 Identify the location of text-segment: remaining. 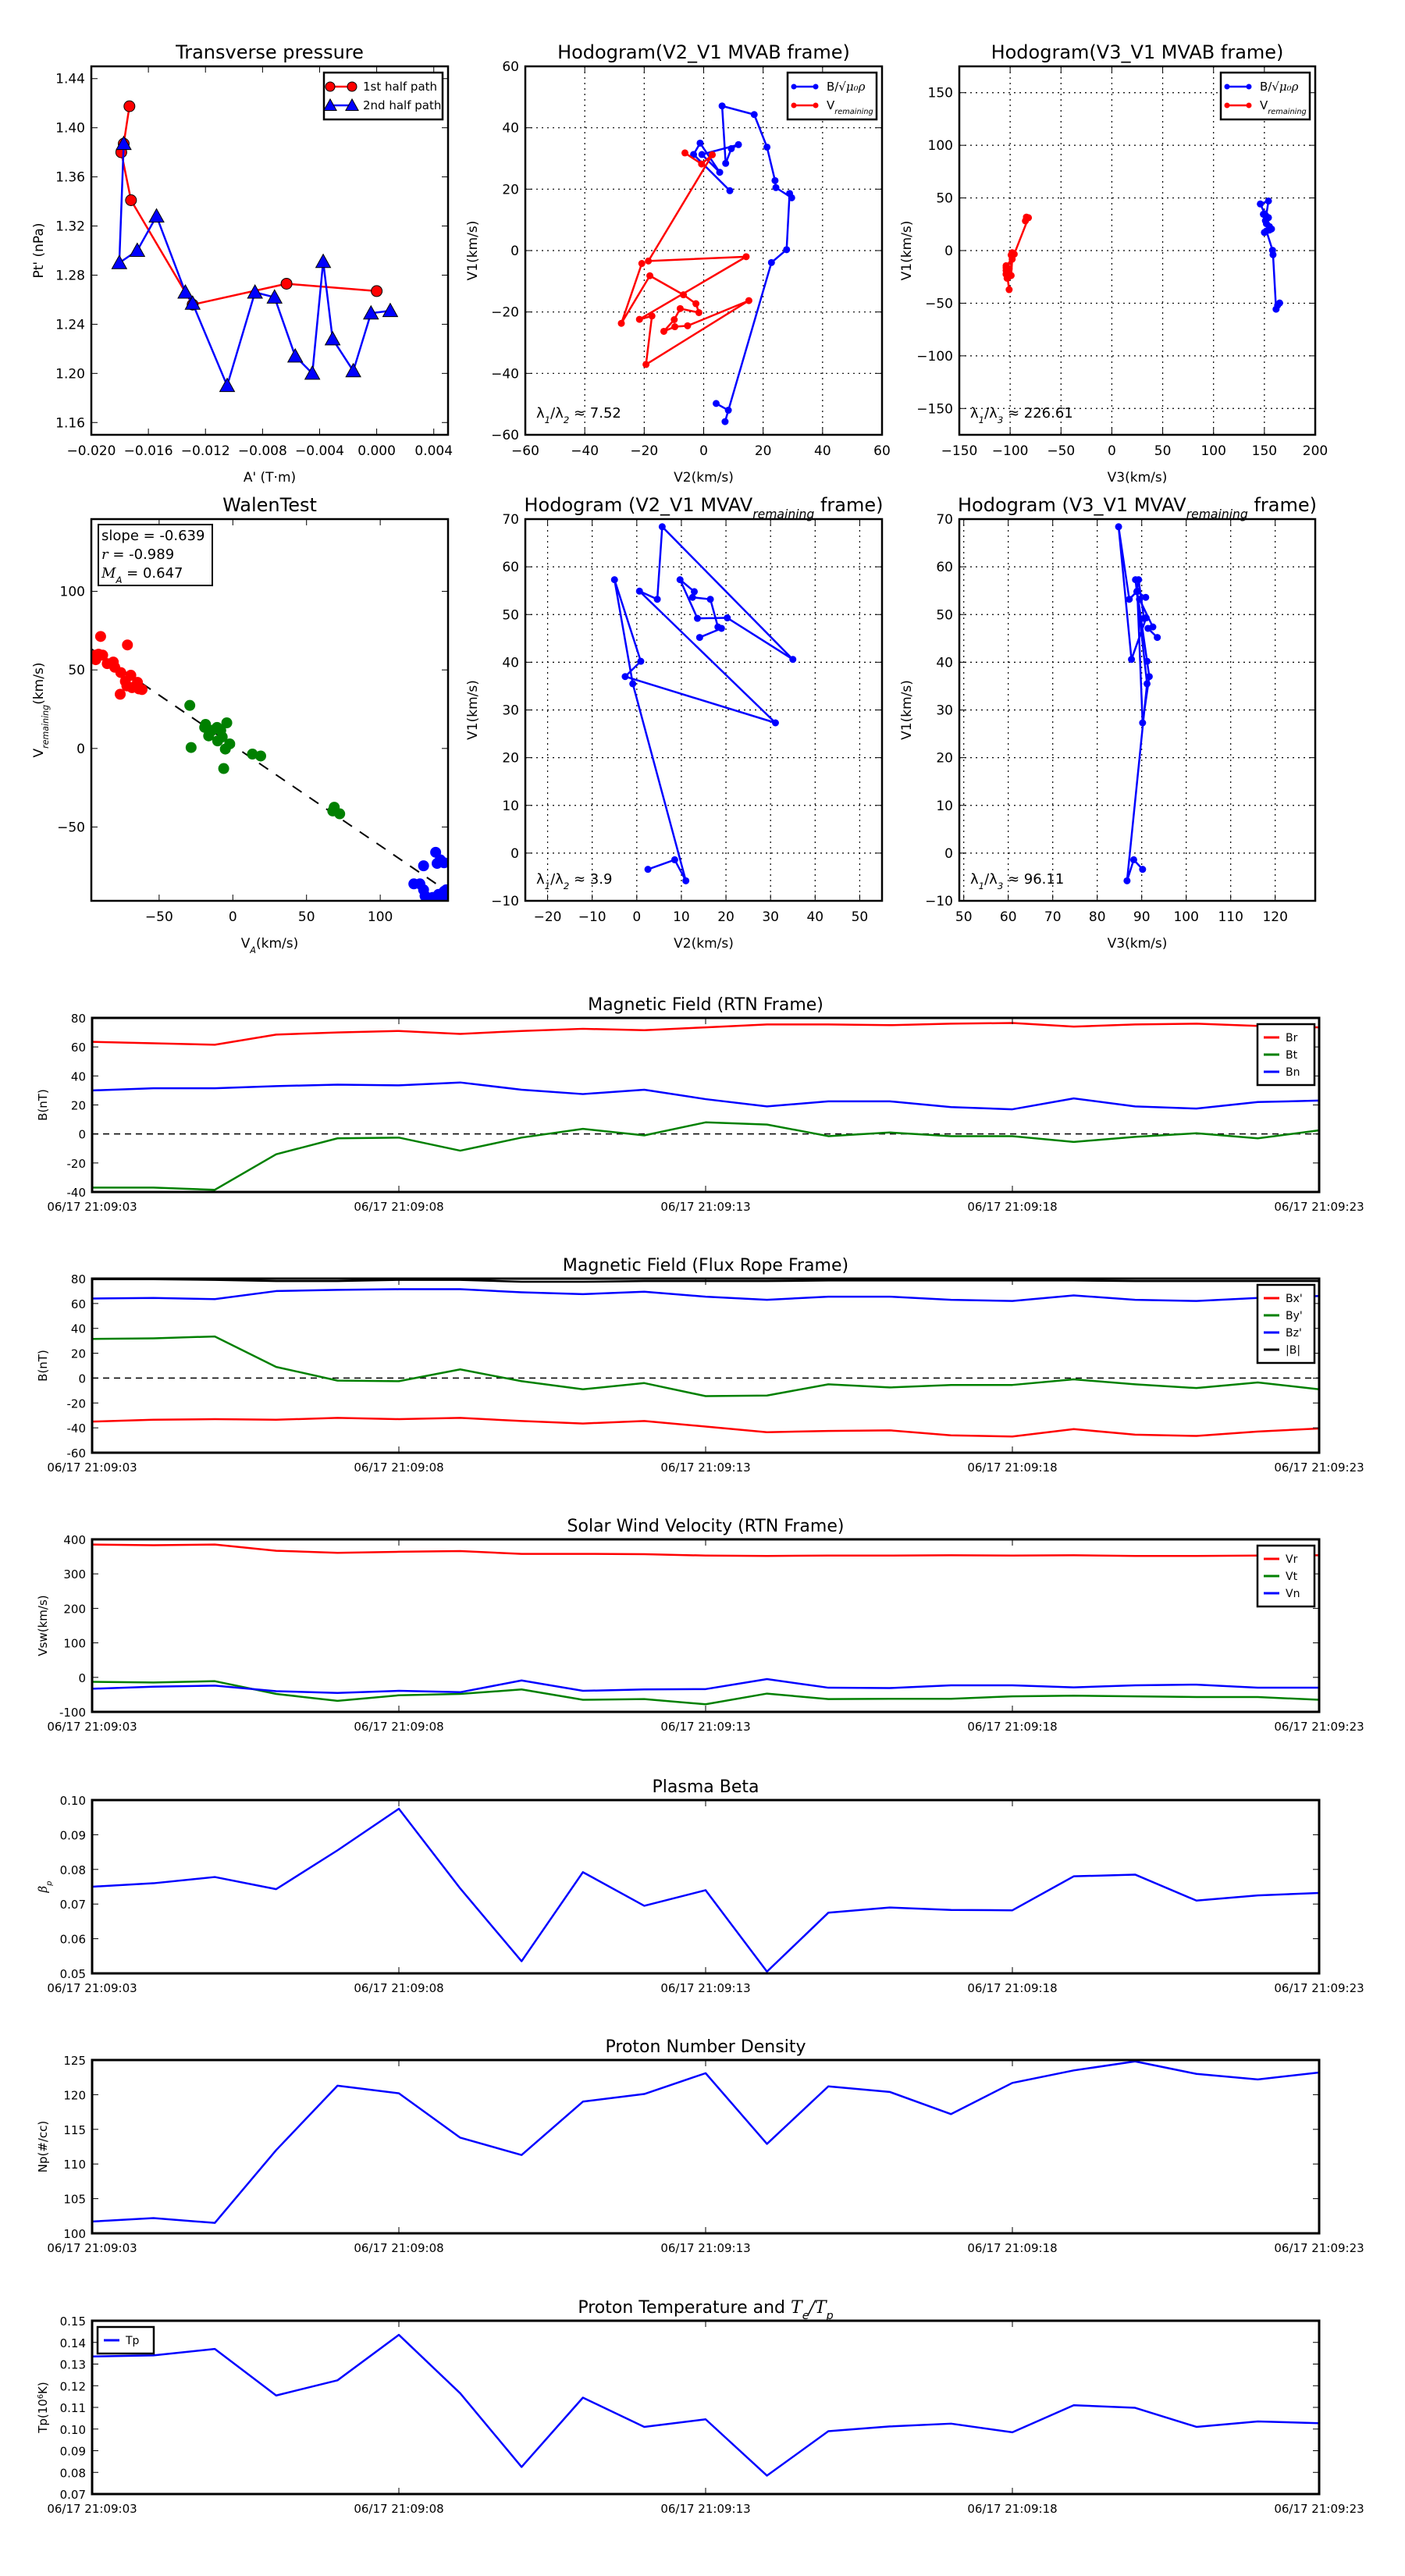
(1217, 514).